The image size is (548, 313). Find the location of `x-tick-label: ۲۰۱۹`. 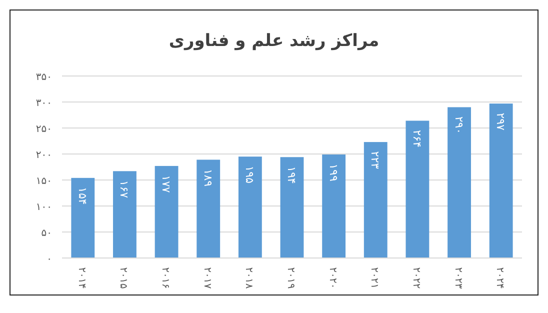

x-tick-label: ۲۰۱۹ is located at coordinates (290, 278).